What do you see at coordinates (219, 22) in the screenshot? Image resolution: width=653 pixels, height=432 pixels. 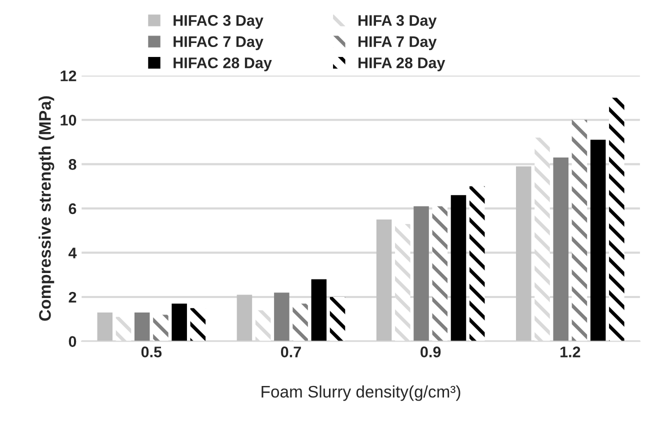 I see `legend-label: HIFAC 3 Day` at bounding box center [219, 22].